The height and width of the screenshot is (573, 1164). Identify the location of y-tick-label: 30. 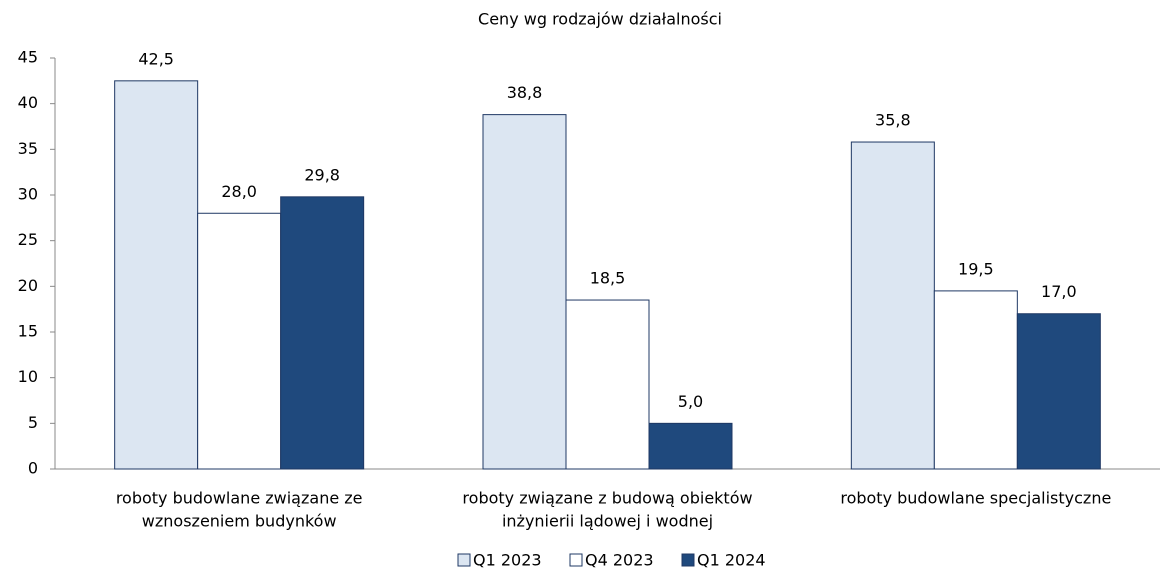
(28, 194).